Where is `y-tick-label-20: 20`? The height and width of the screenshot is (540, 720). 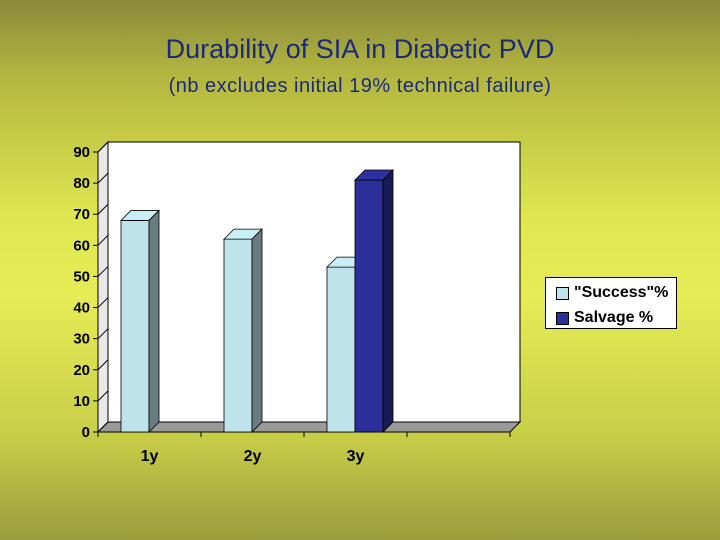 y-tick-label-20: 20 is located at coordinates (81, 370).